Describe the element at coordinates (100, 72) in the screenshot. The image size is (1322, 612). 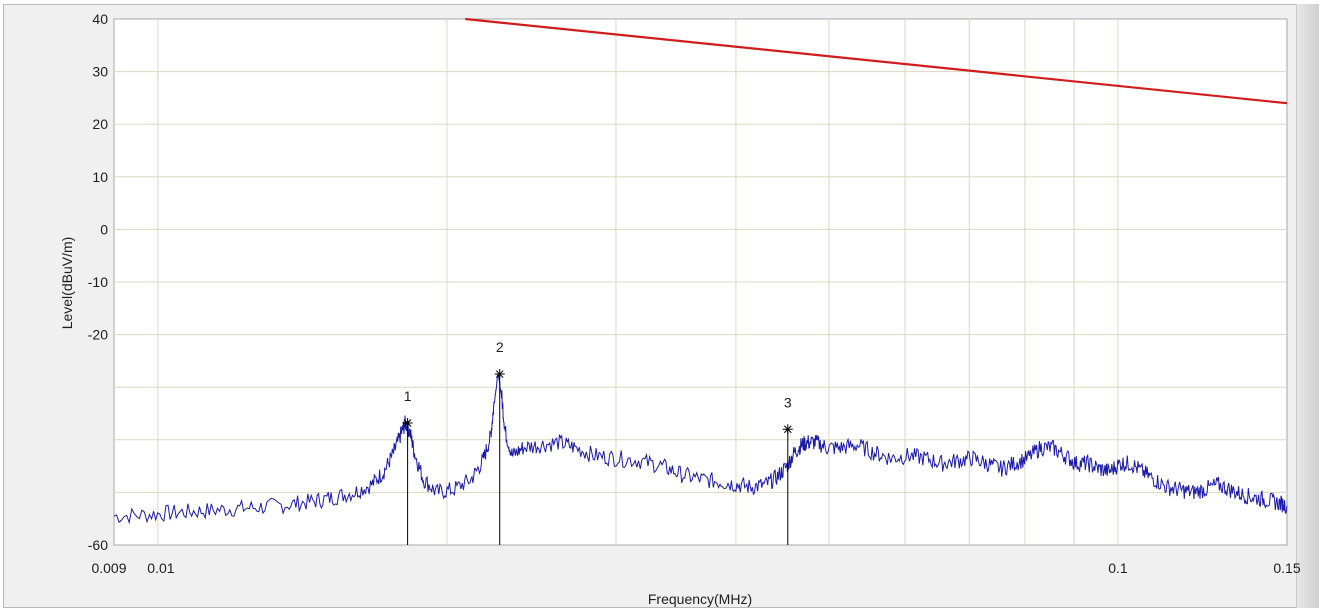
I see `y-tick-label: 30` at that location.